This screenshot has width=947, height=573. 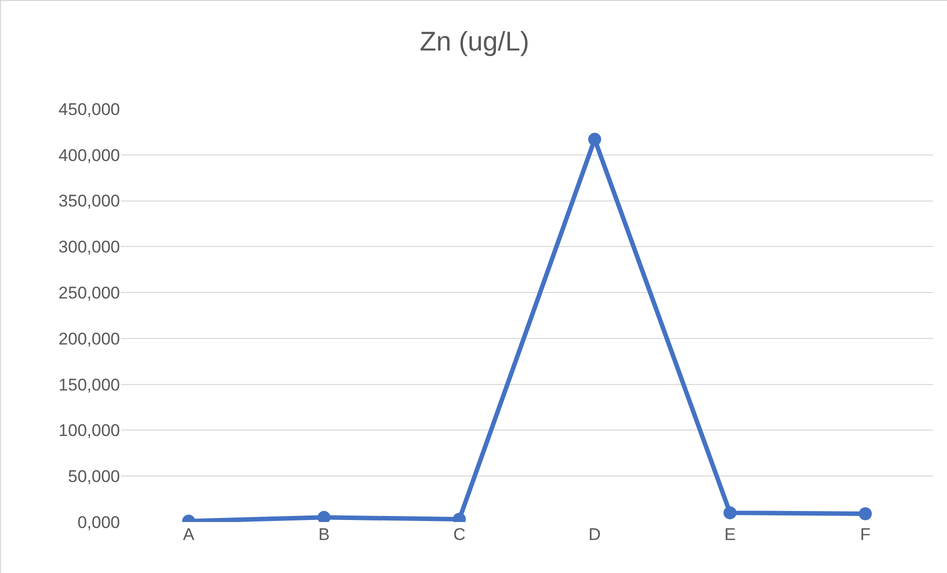 I want to click on x-tick-label: E, so click(x=730, y=534).